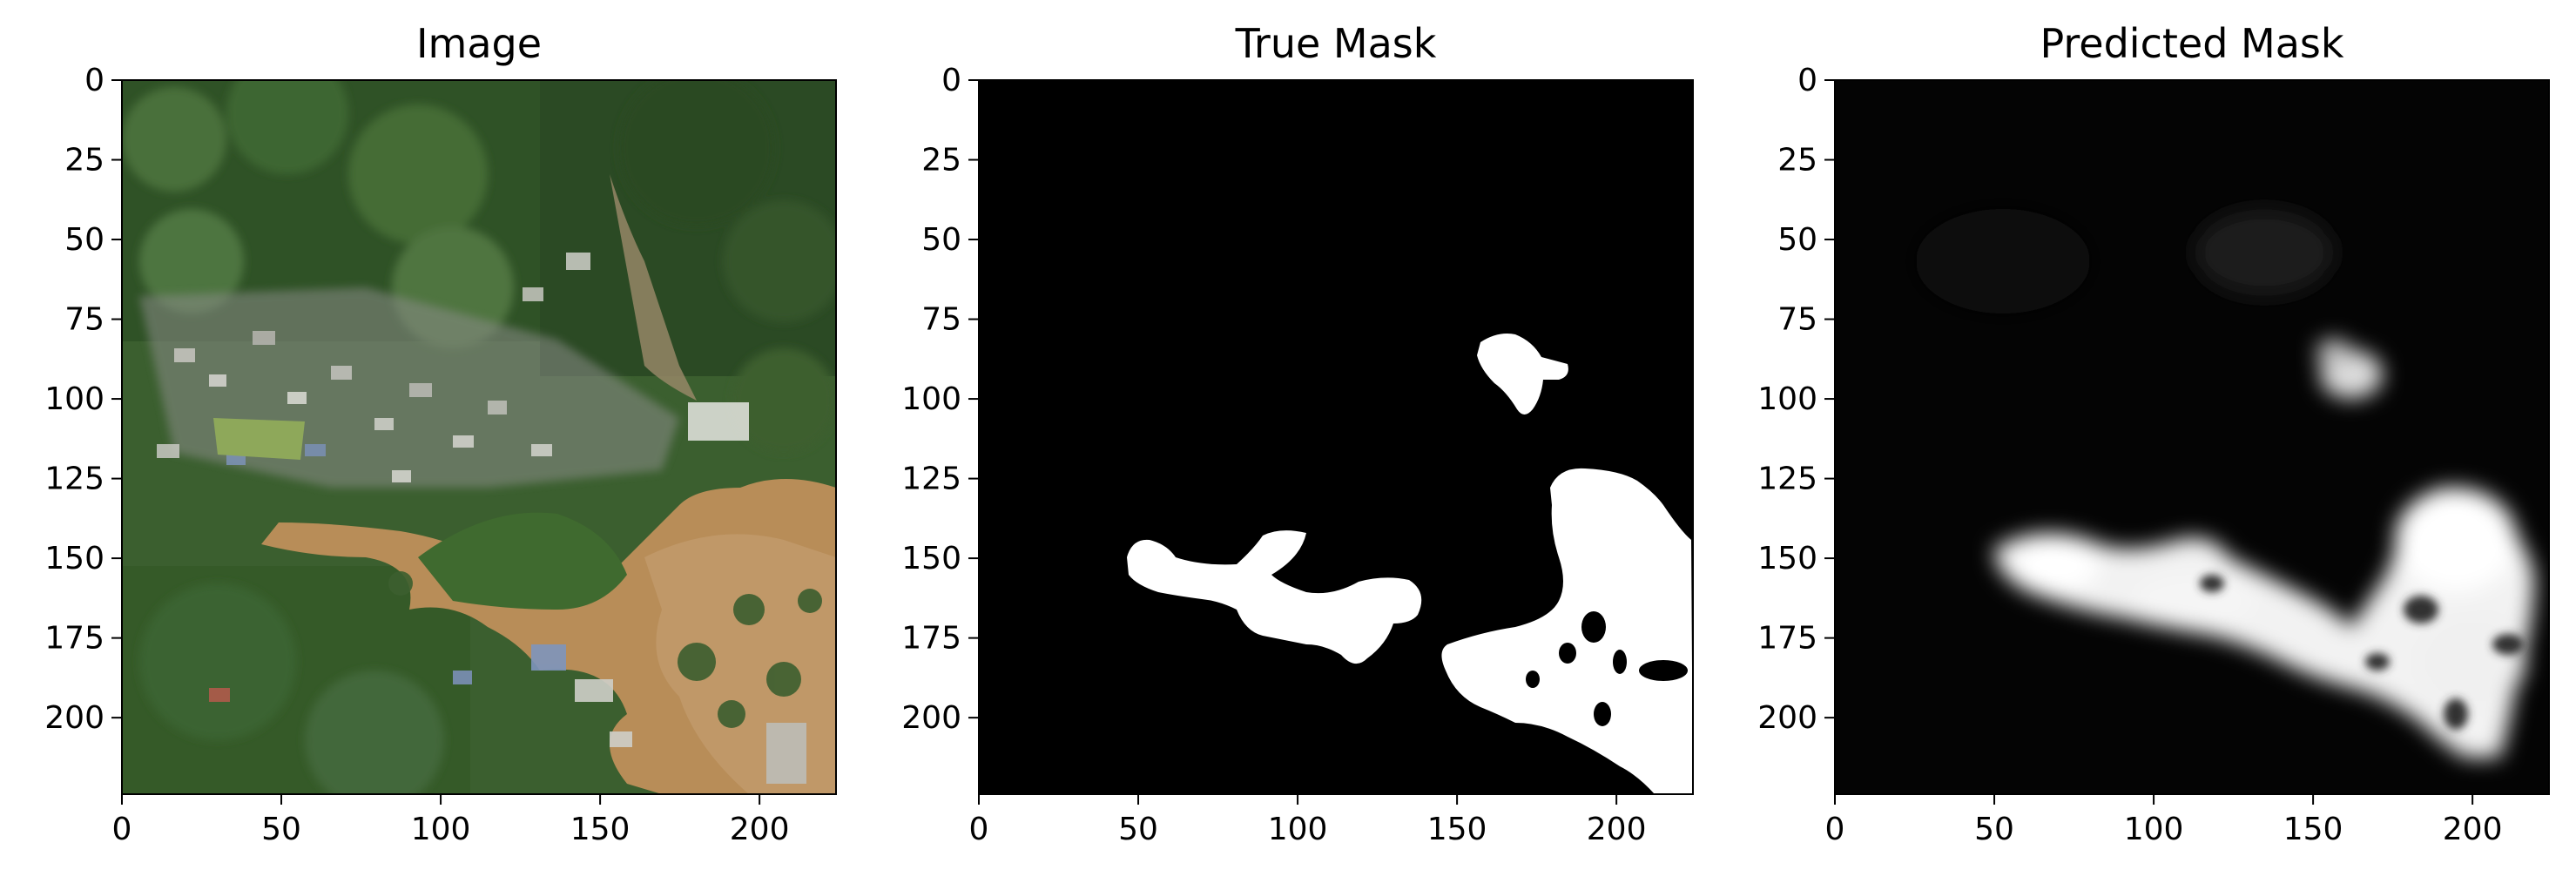  What do you see at coordinates (1336, 43) in the screenshot?
I see `panel-title: True Mask` at bounding box center [1336, 43].